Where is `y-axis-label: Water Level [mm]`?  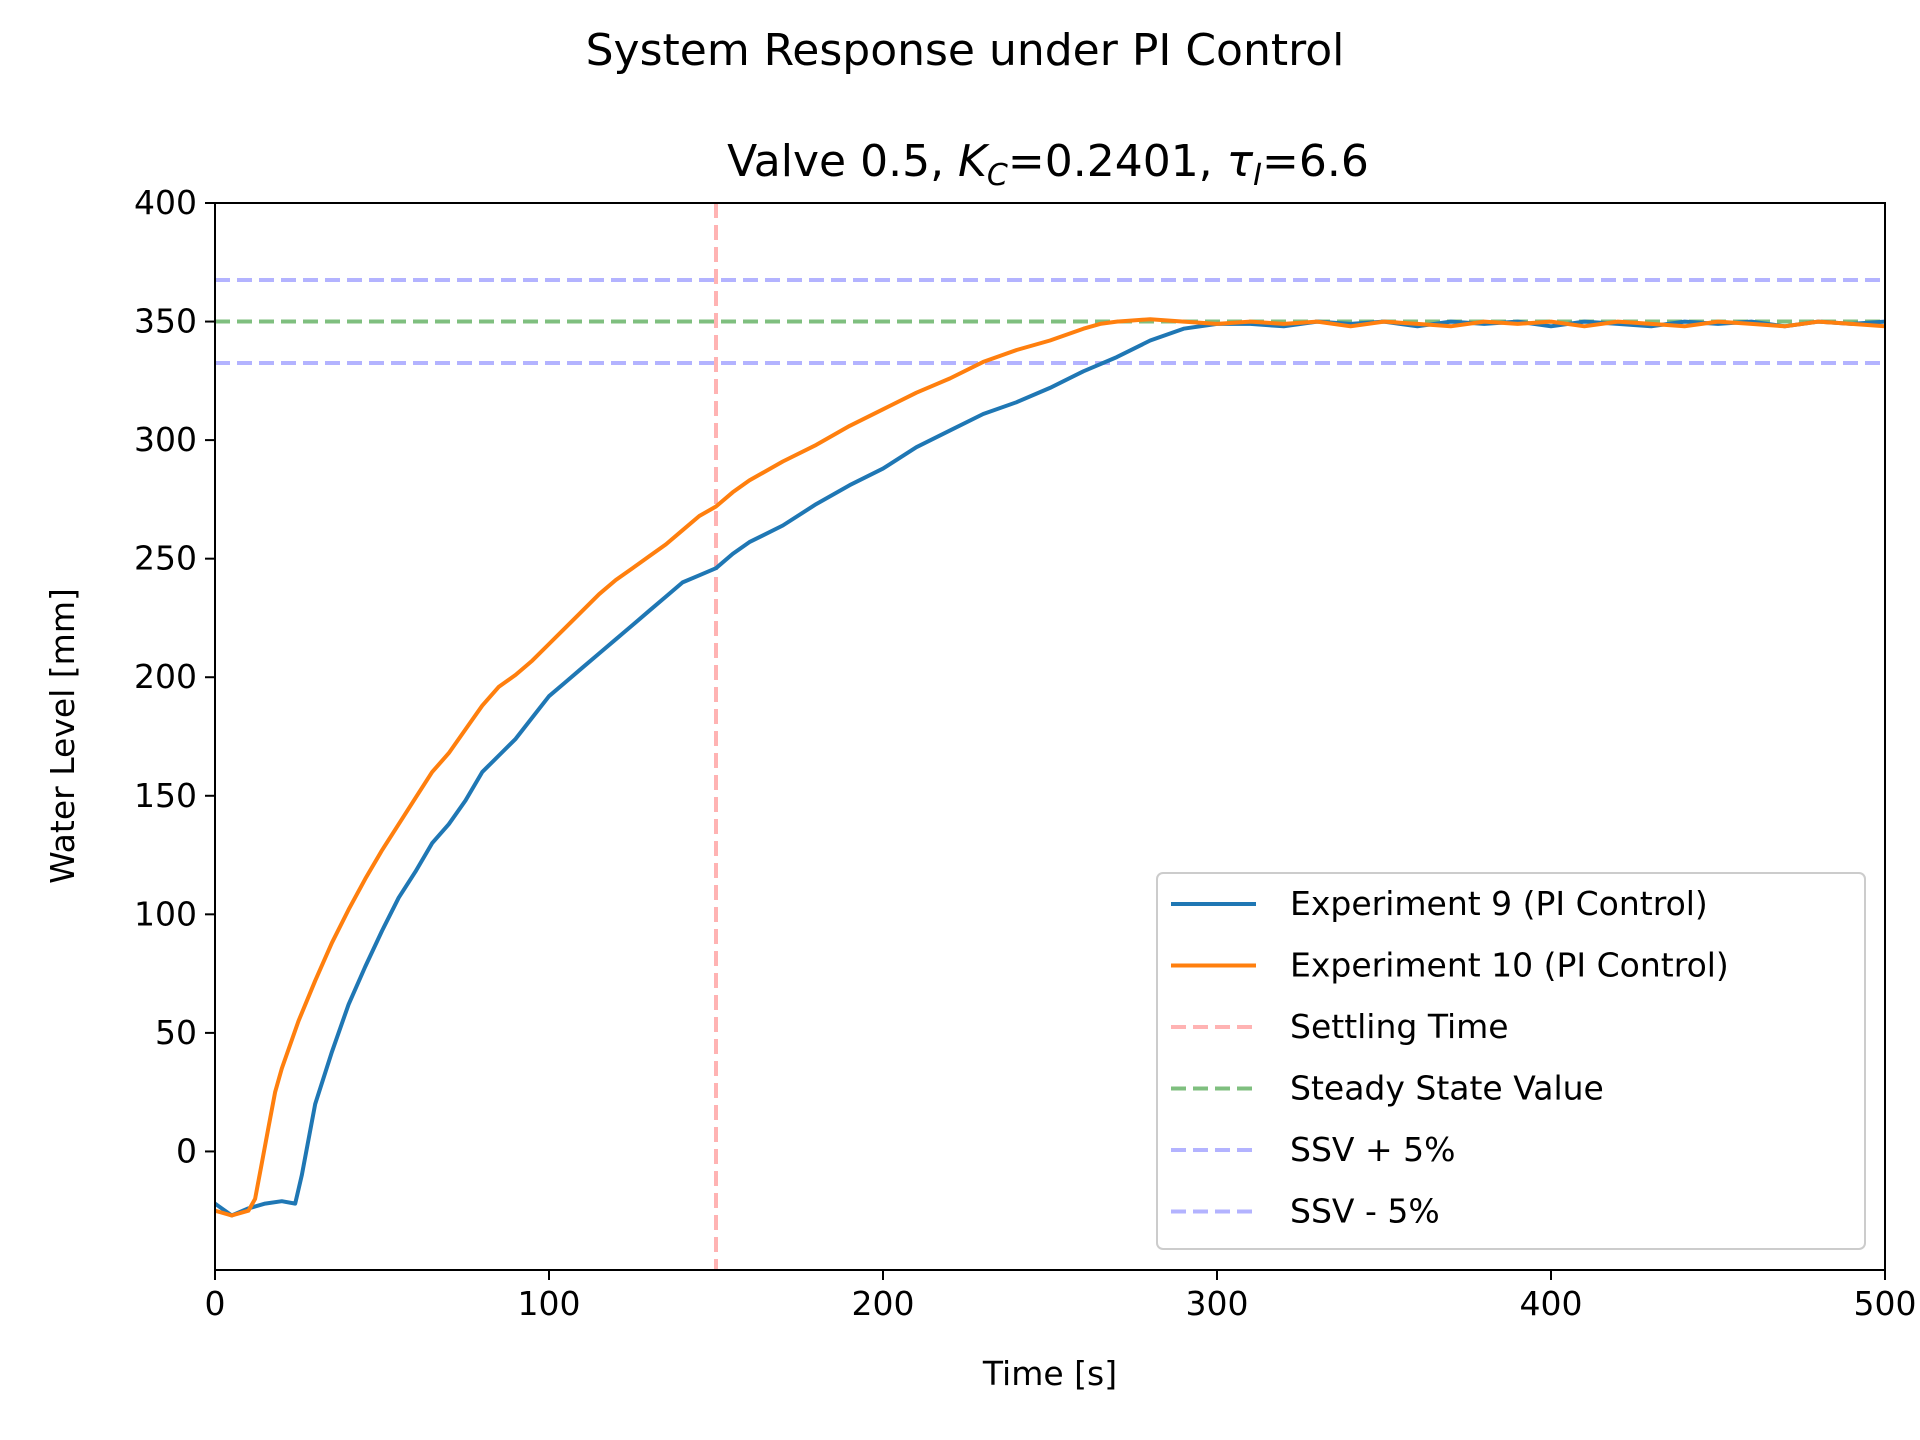 y-axis-label: Water Level [mm] is located at coordinates (62, 736).